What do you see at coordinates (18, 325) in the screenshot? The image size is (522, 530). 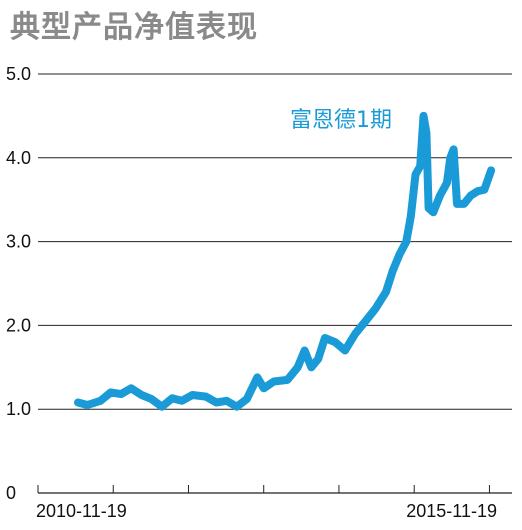 I see `y-tick-label: 2.0` at bounding box center [18, 325].